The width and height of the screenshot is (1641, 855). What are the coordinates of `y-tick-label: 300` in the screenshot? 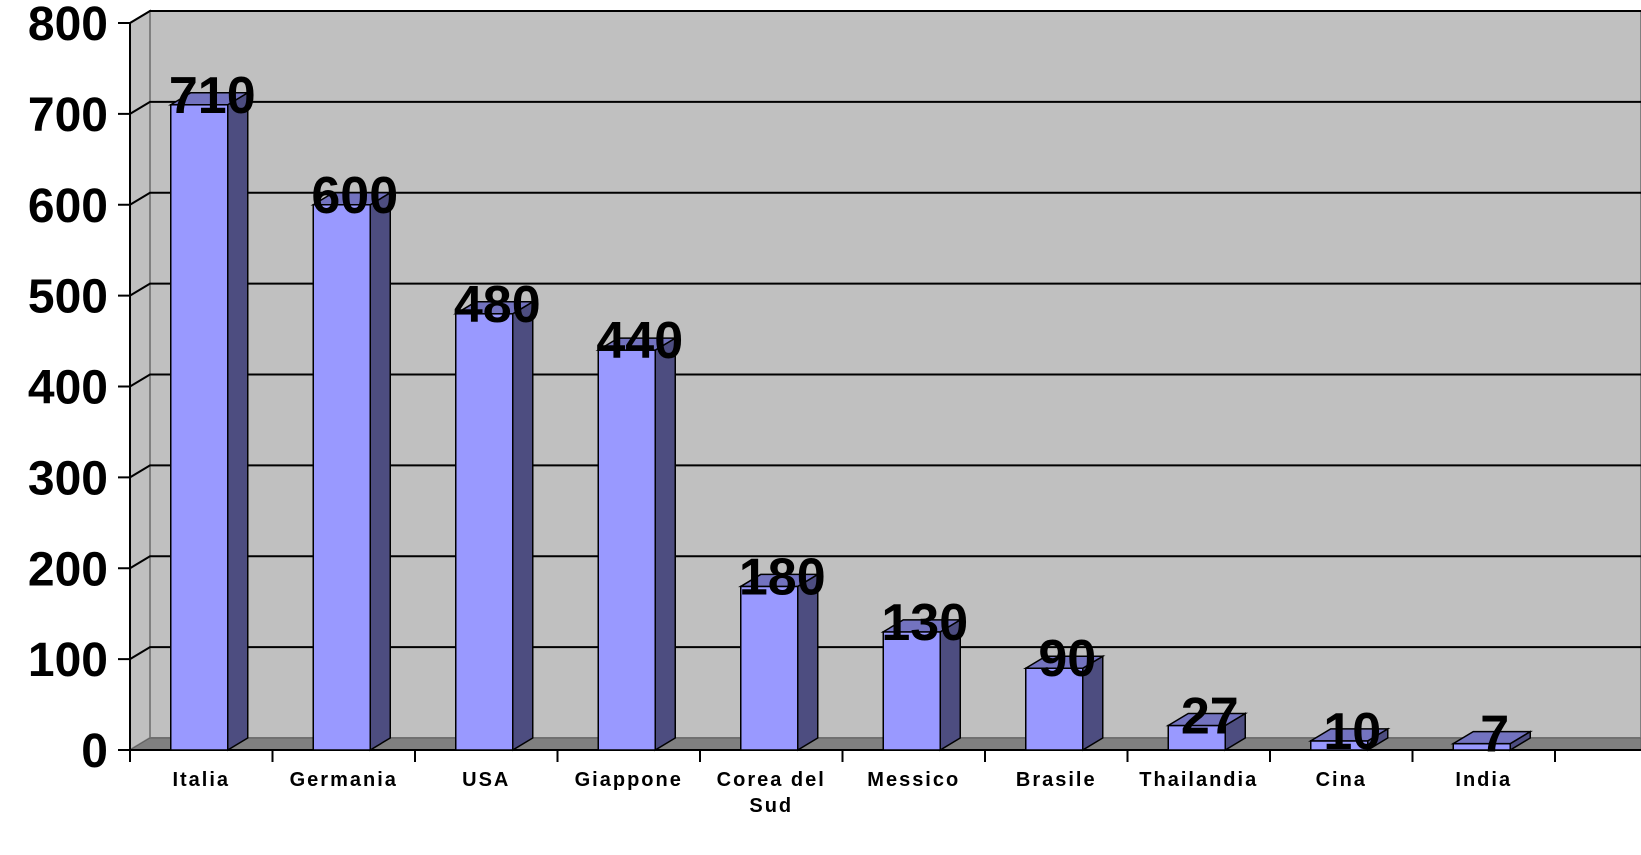 It's located at (68, 478).